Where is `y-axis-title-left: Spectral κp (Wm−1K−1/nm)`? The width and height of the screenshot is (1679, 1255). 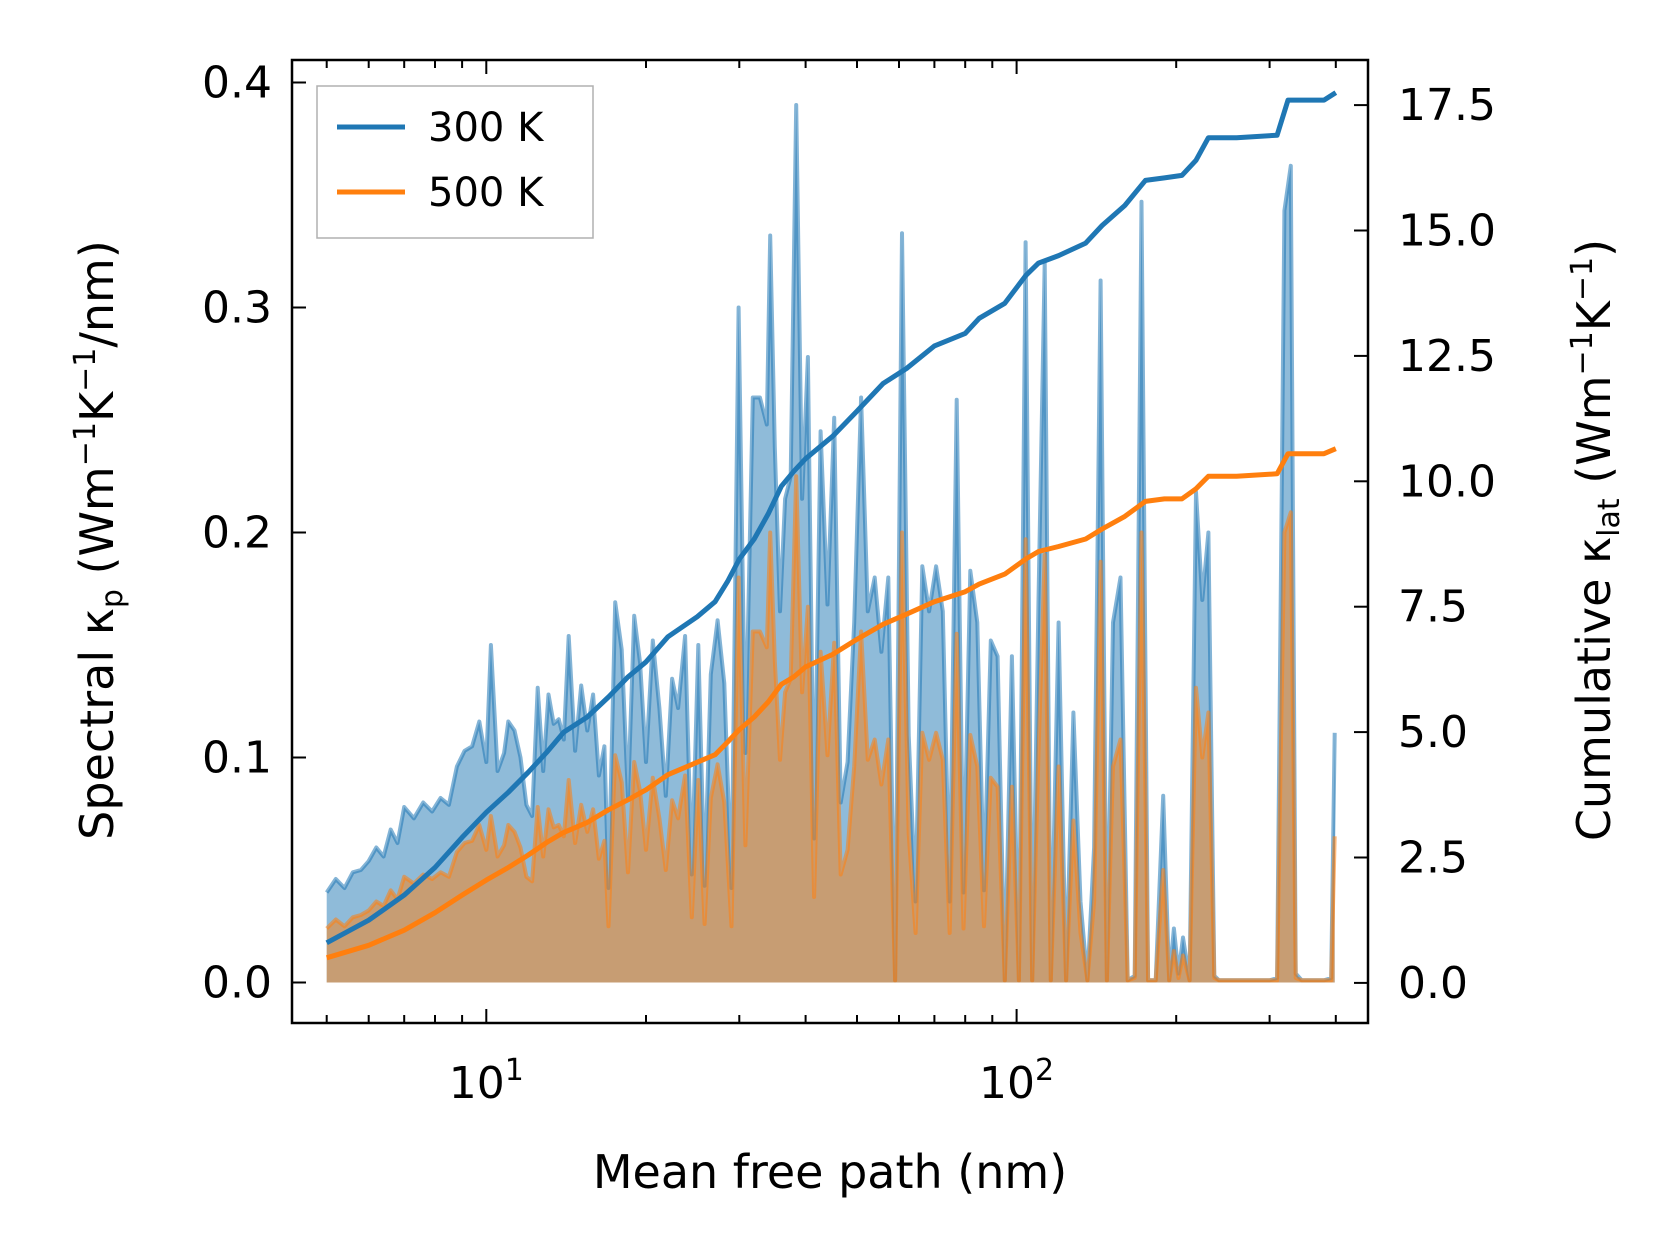
y-axis-title-left: Spectral κp (Wm−1K−1/nm) is located at coordinates (99, 540).